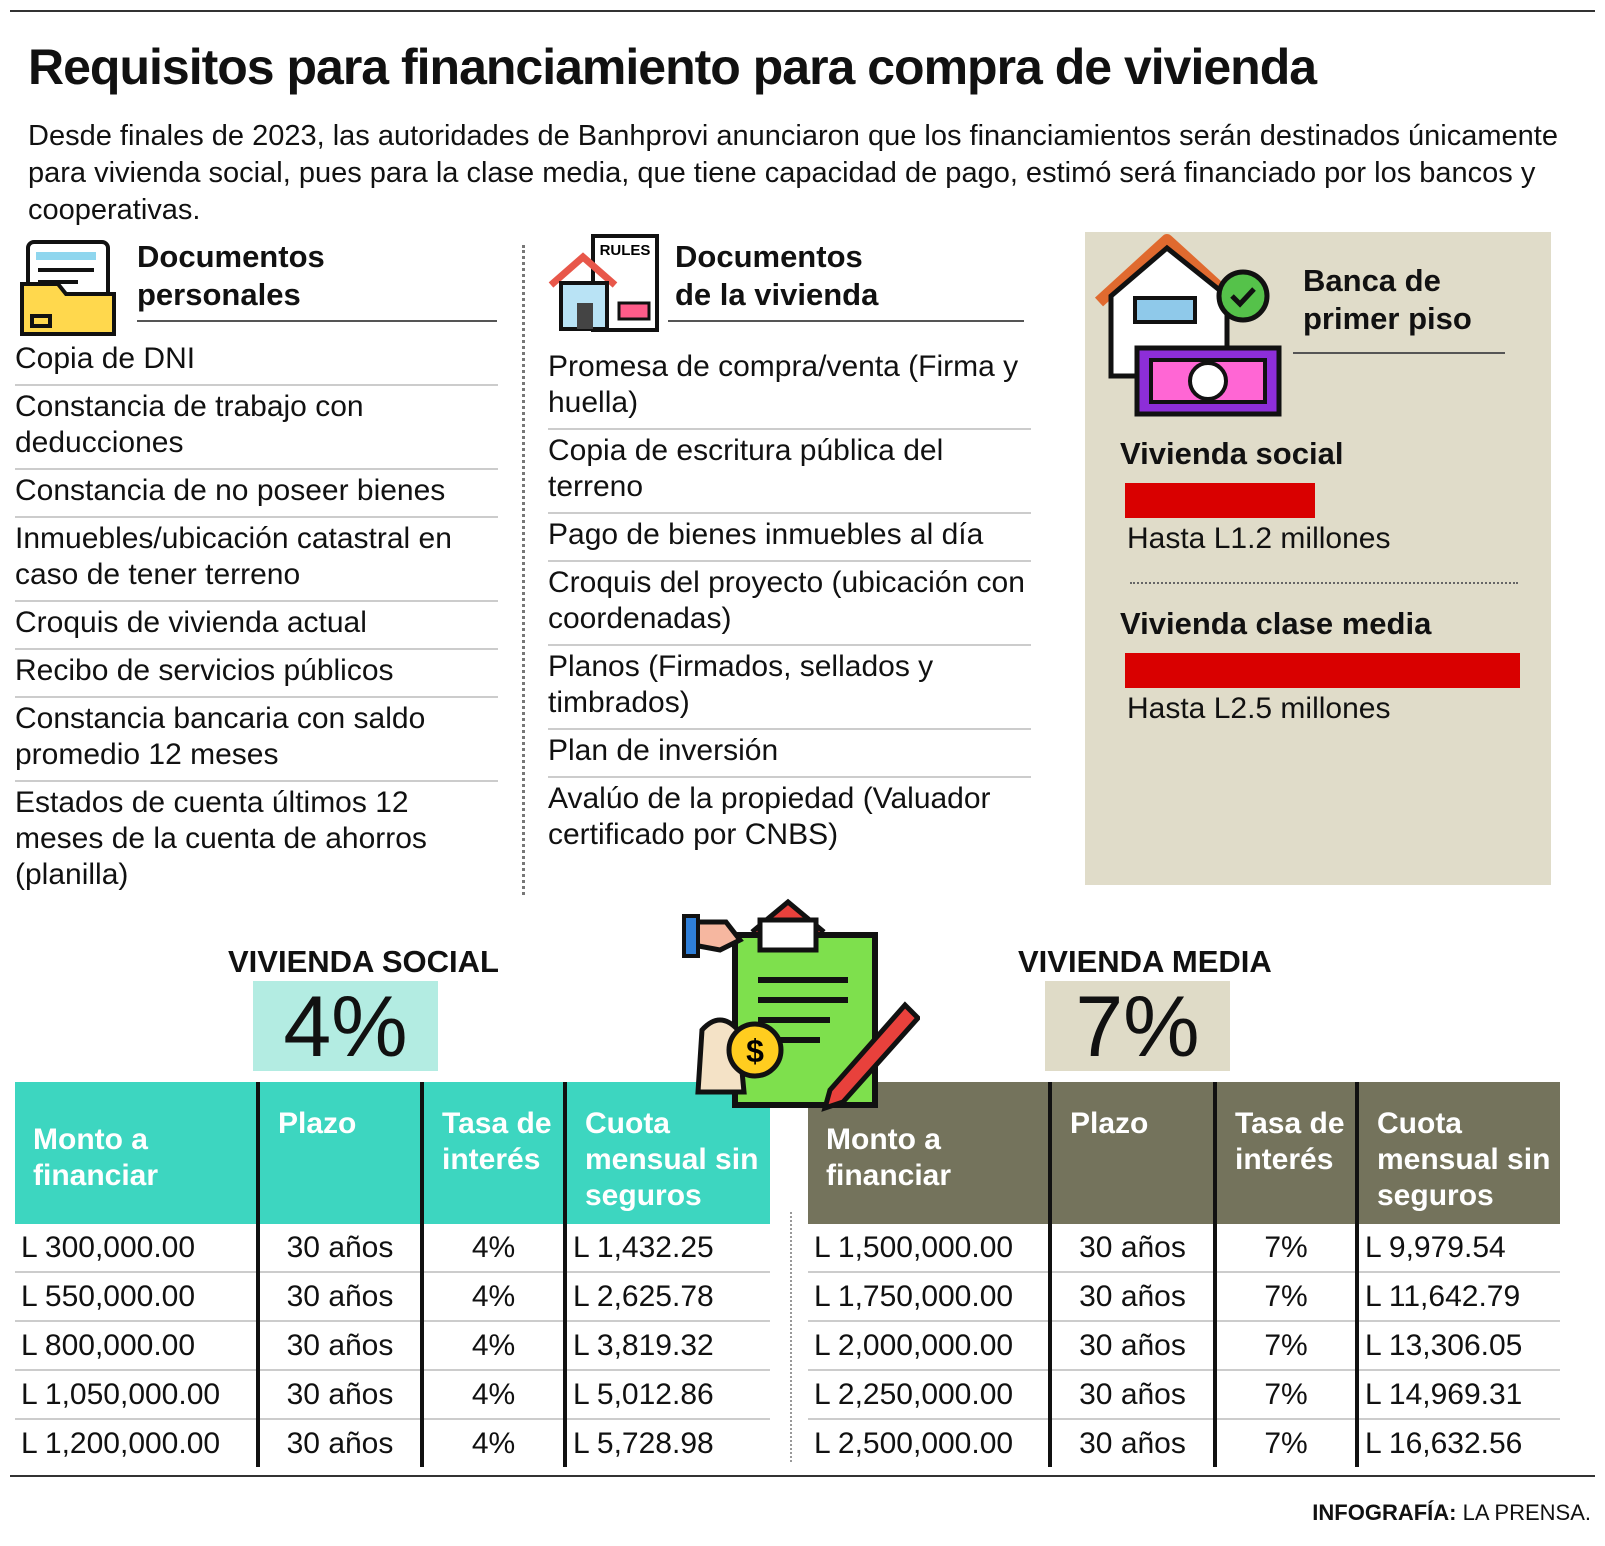 The image size is (1605, 1546). Describe the element at coordinates (231, 275) in the screenshot. I see `section-title: Documentos personales` at that location.